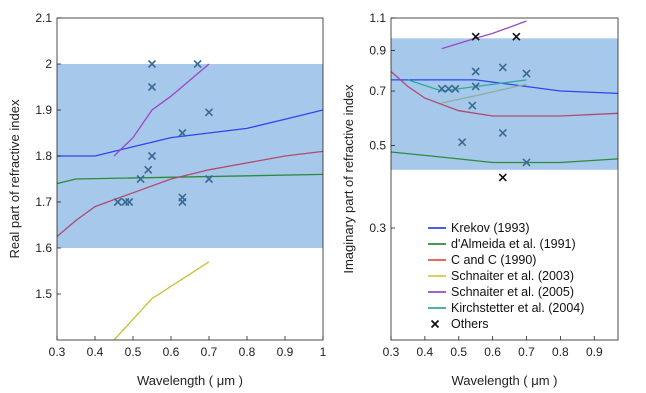 This screenshot has height=393, width=646. I want to click on legend-marker, so click(435, 324).